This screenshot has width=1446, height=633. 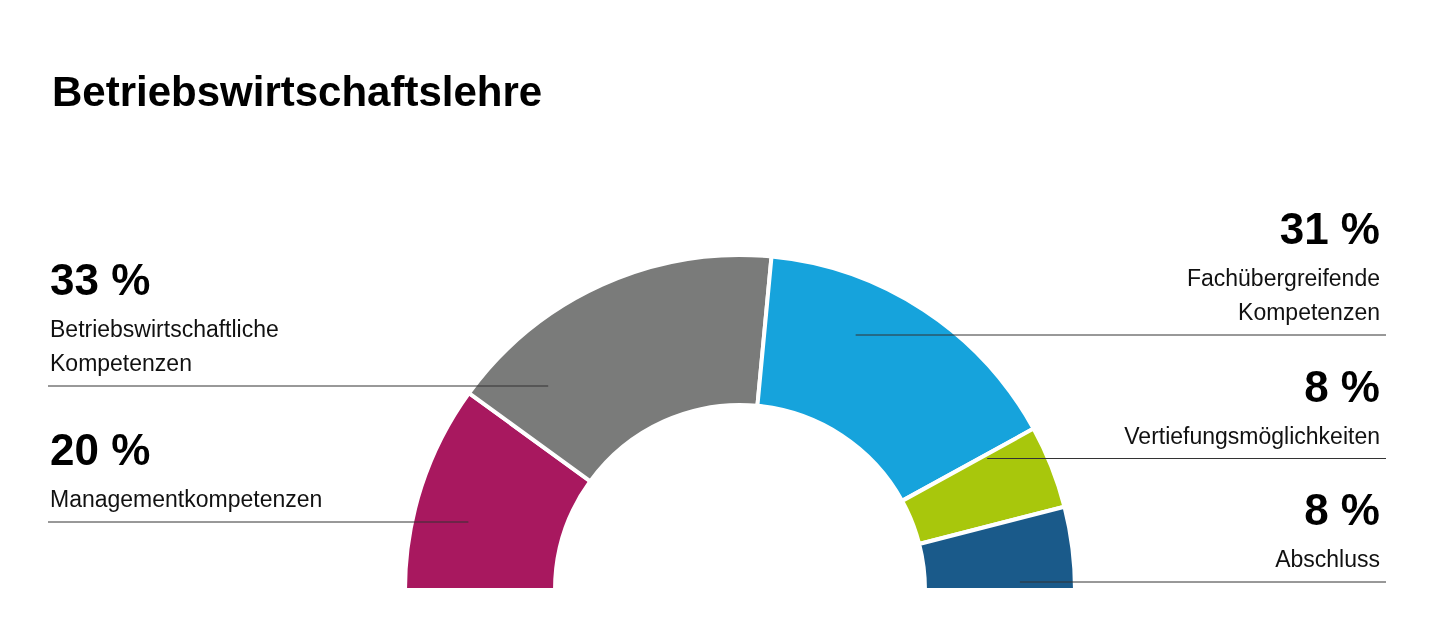 I want to click on data-label: 33 %, so click(x=100, y=279).